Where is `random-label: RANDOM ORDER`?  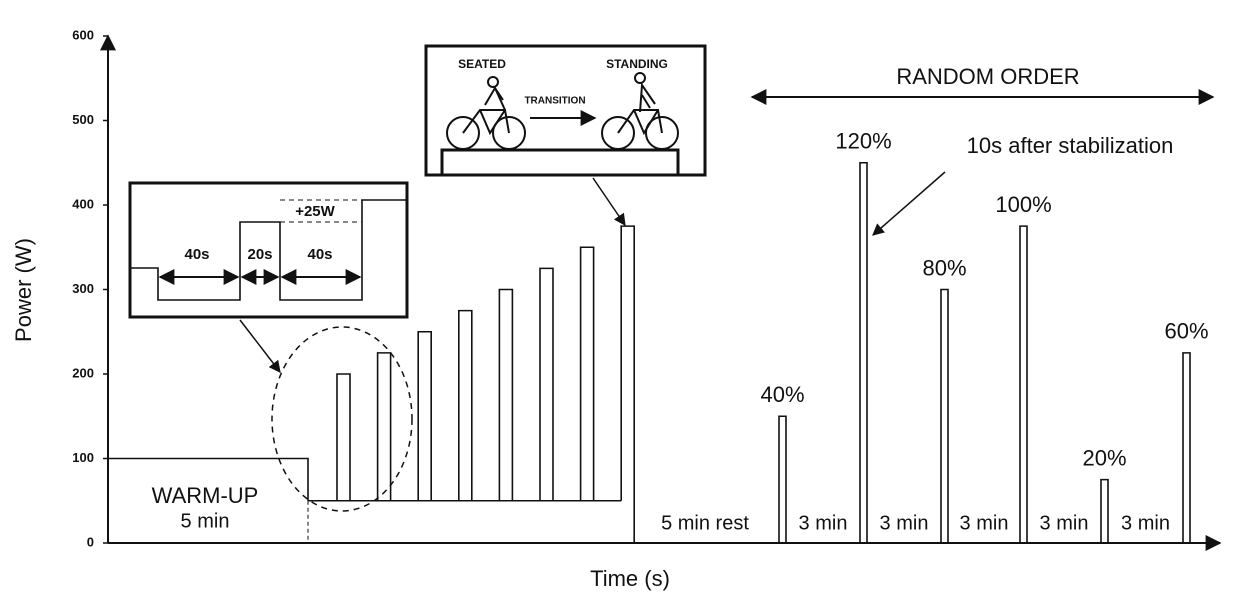
random-label: RANDOM ORDER is located at coordinates (987, 76).